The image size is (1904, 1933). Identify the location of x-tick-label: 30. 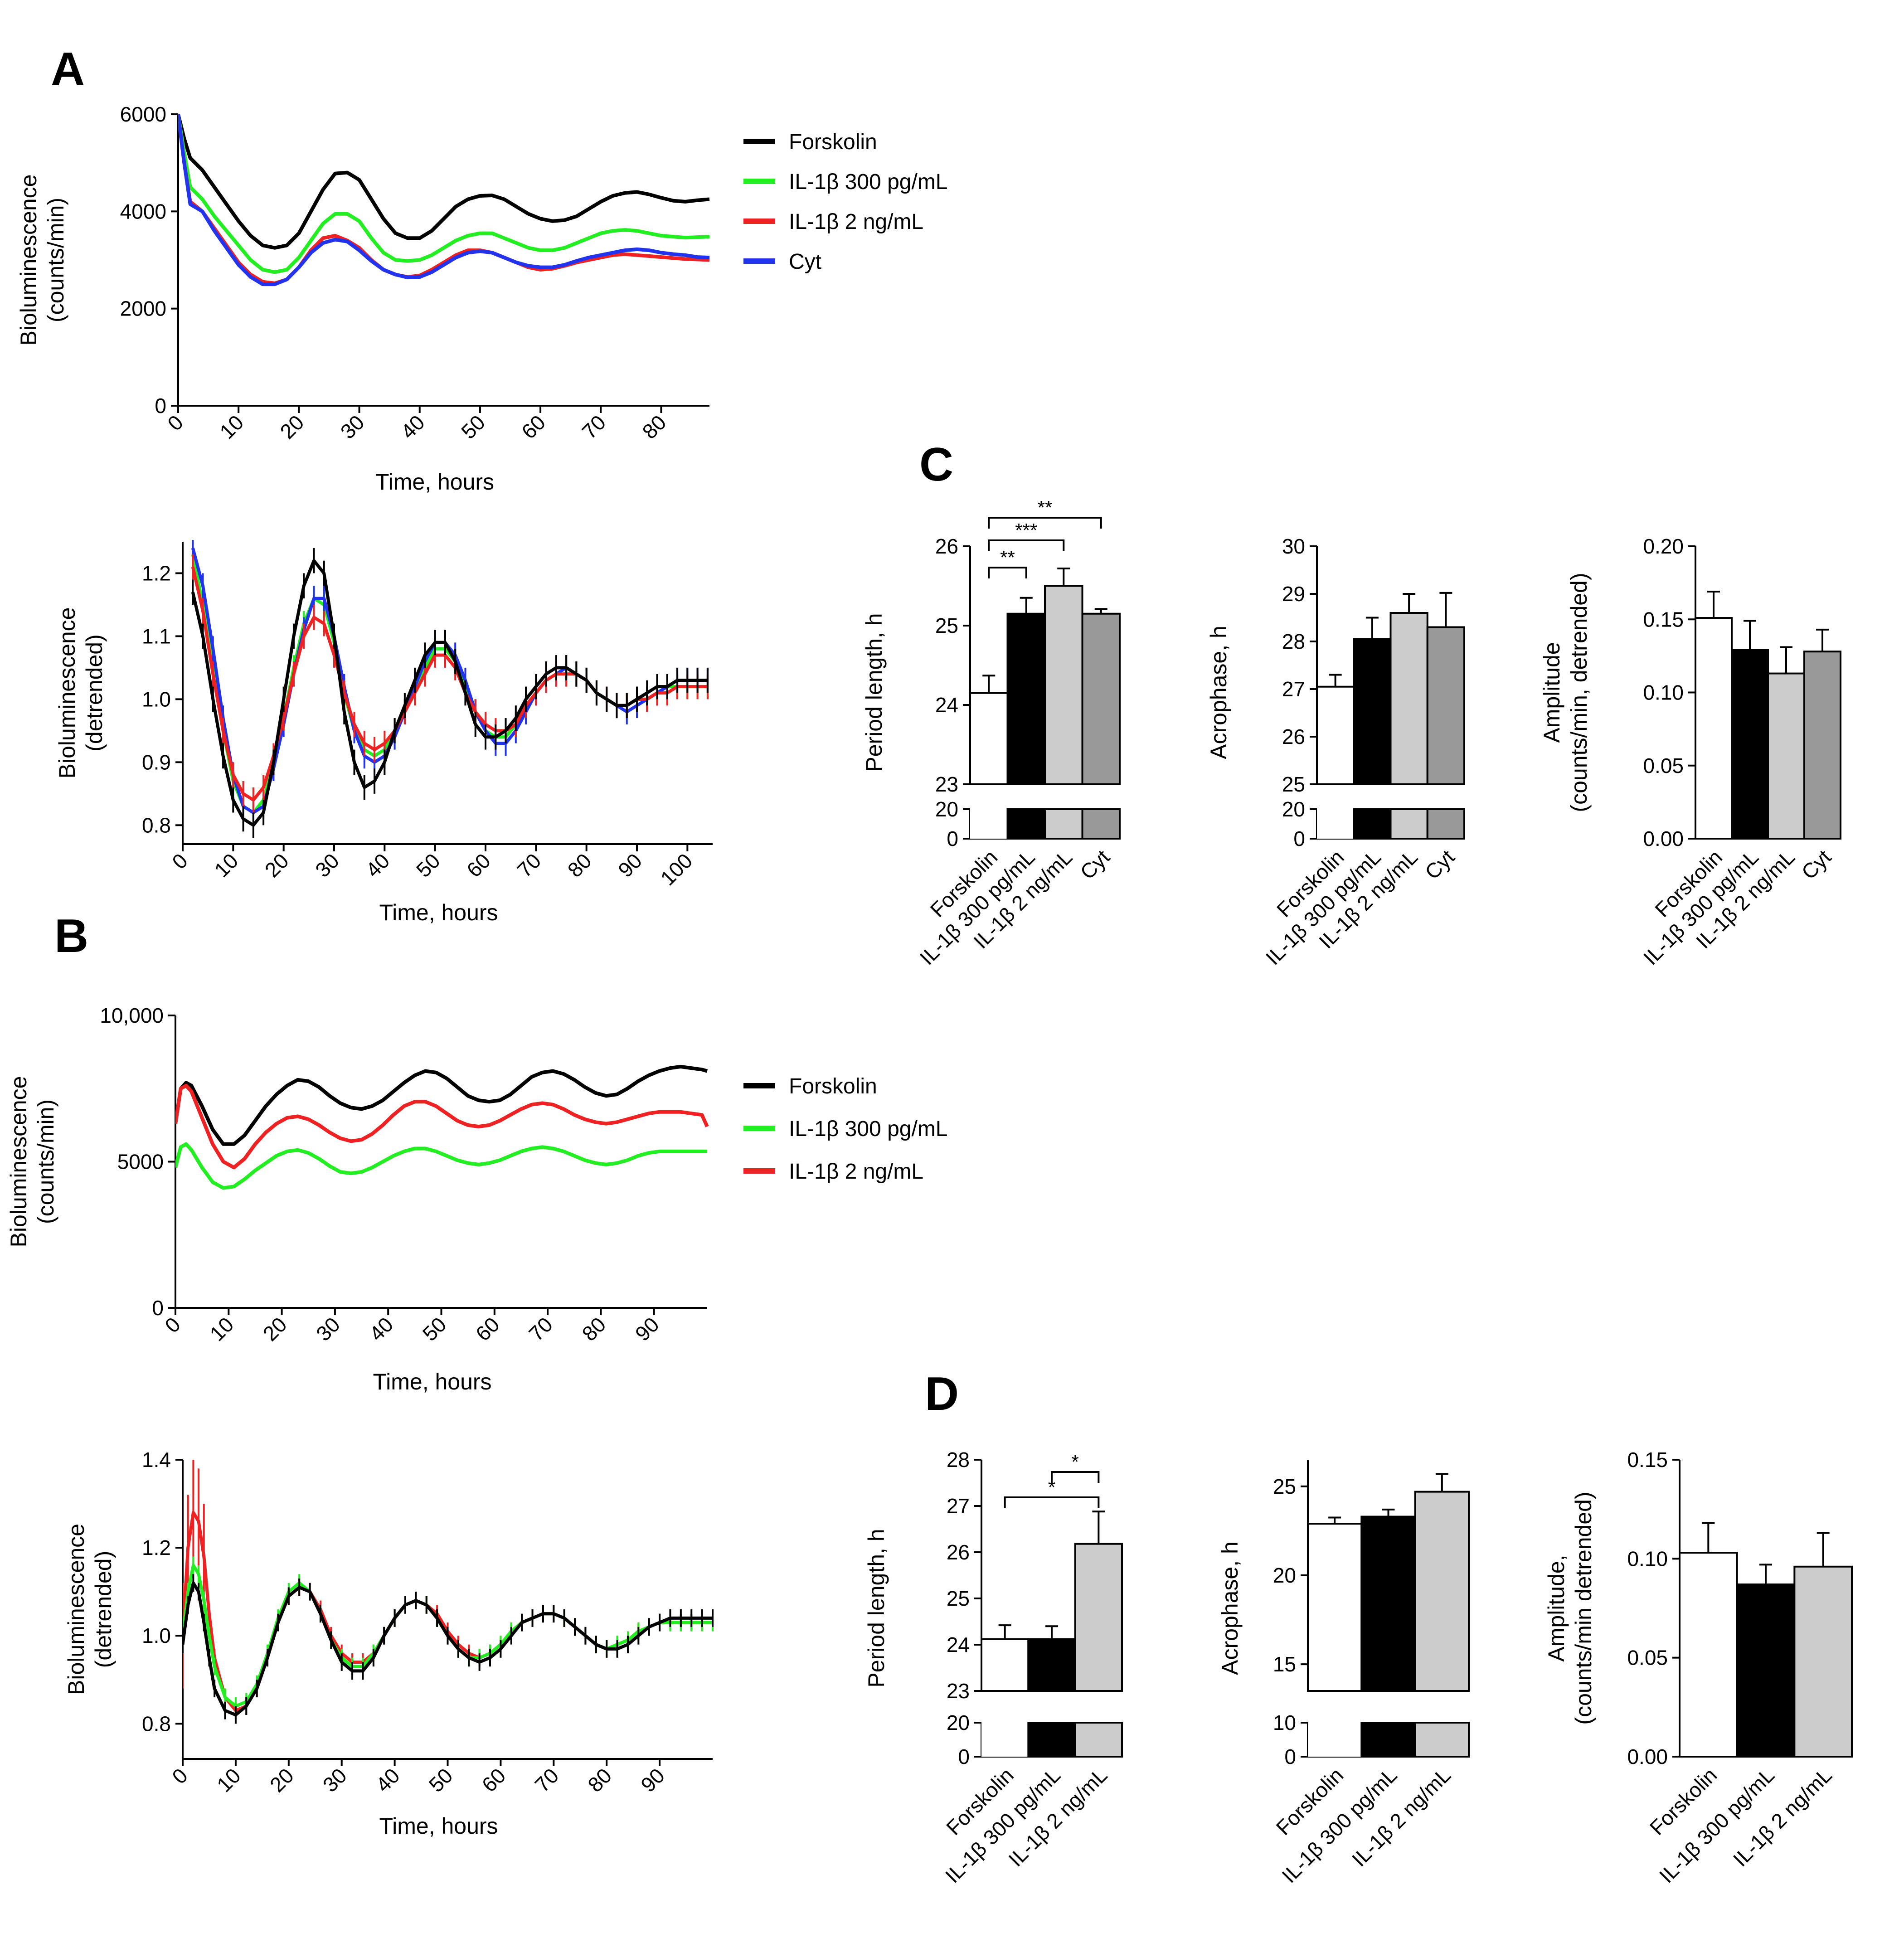
(352, 426).